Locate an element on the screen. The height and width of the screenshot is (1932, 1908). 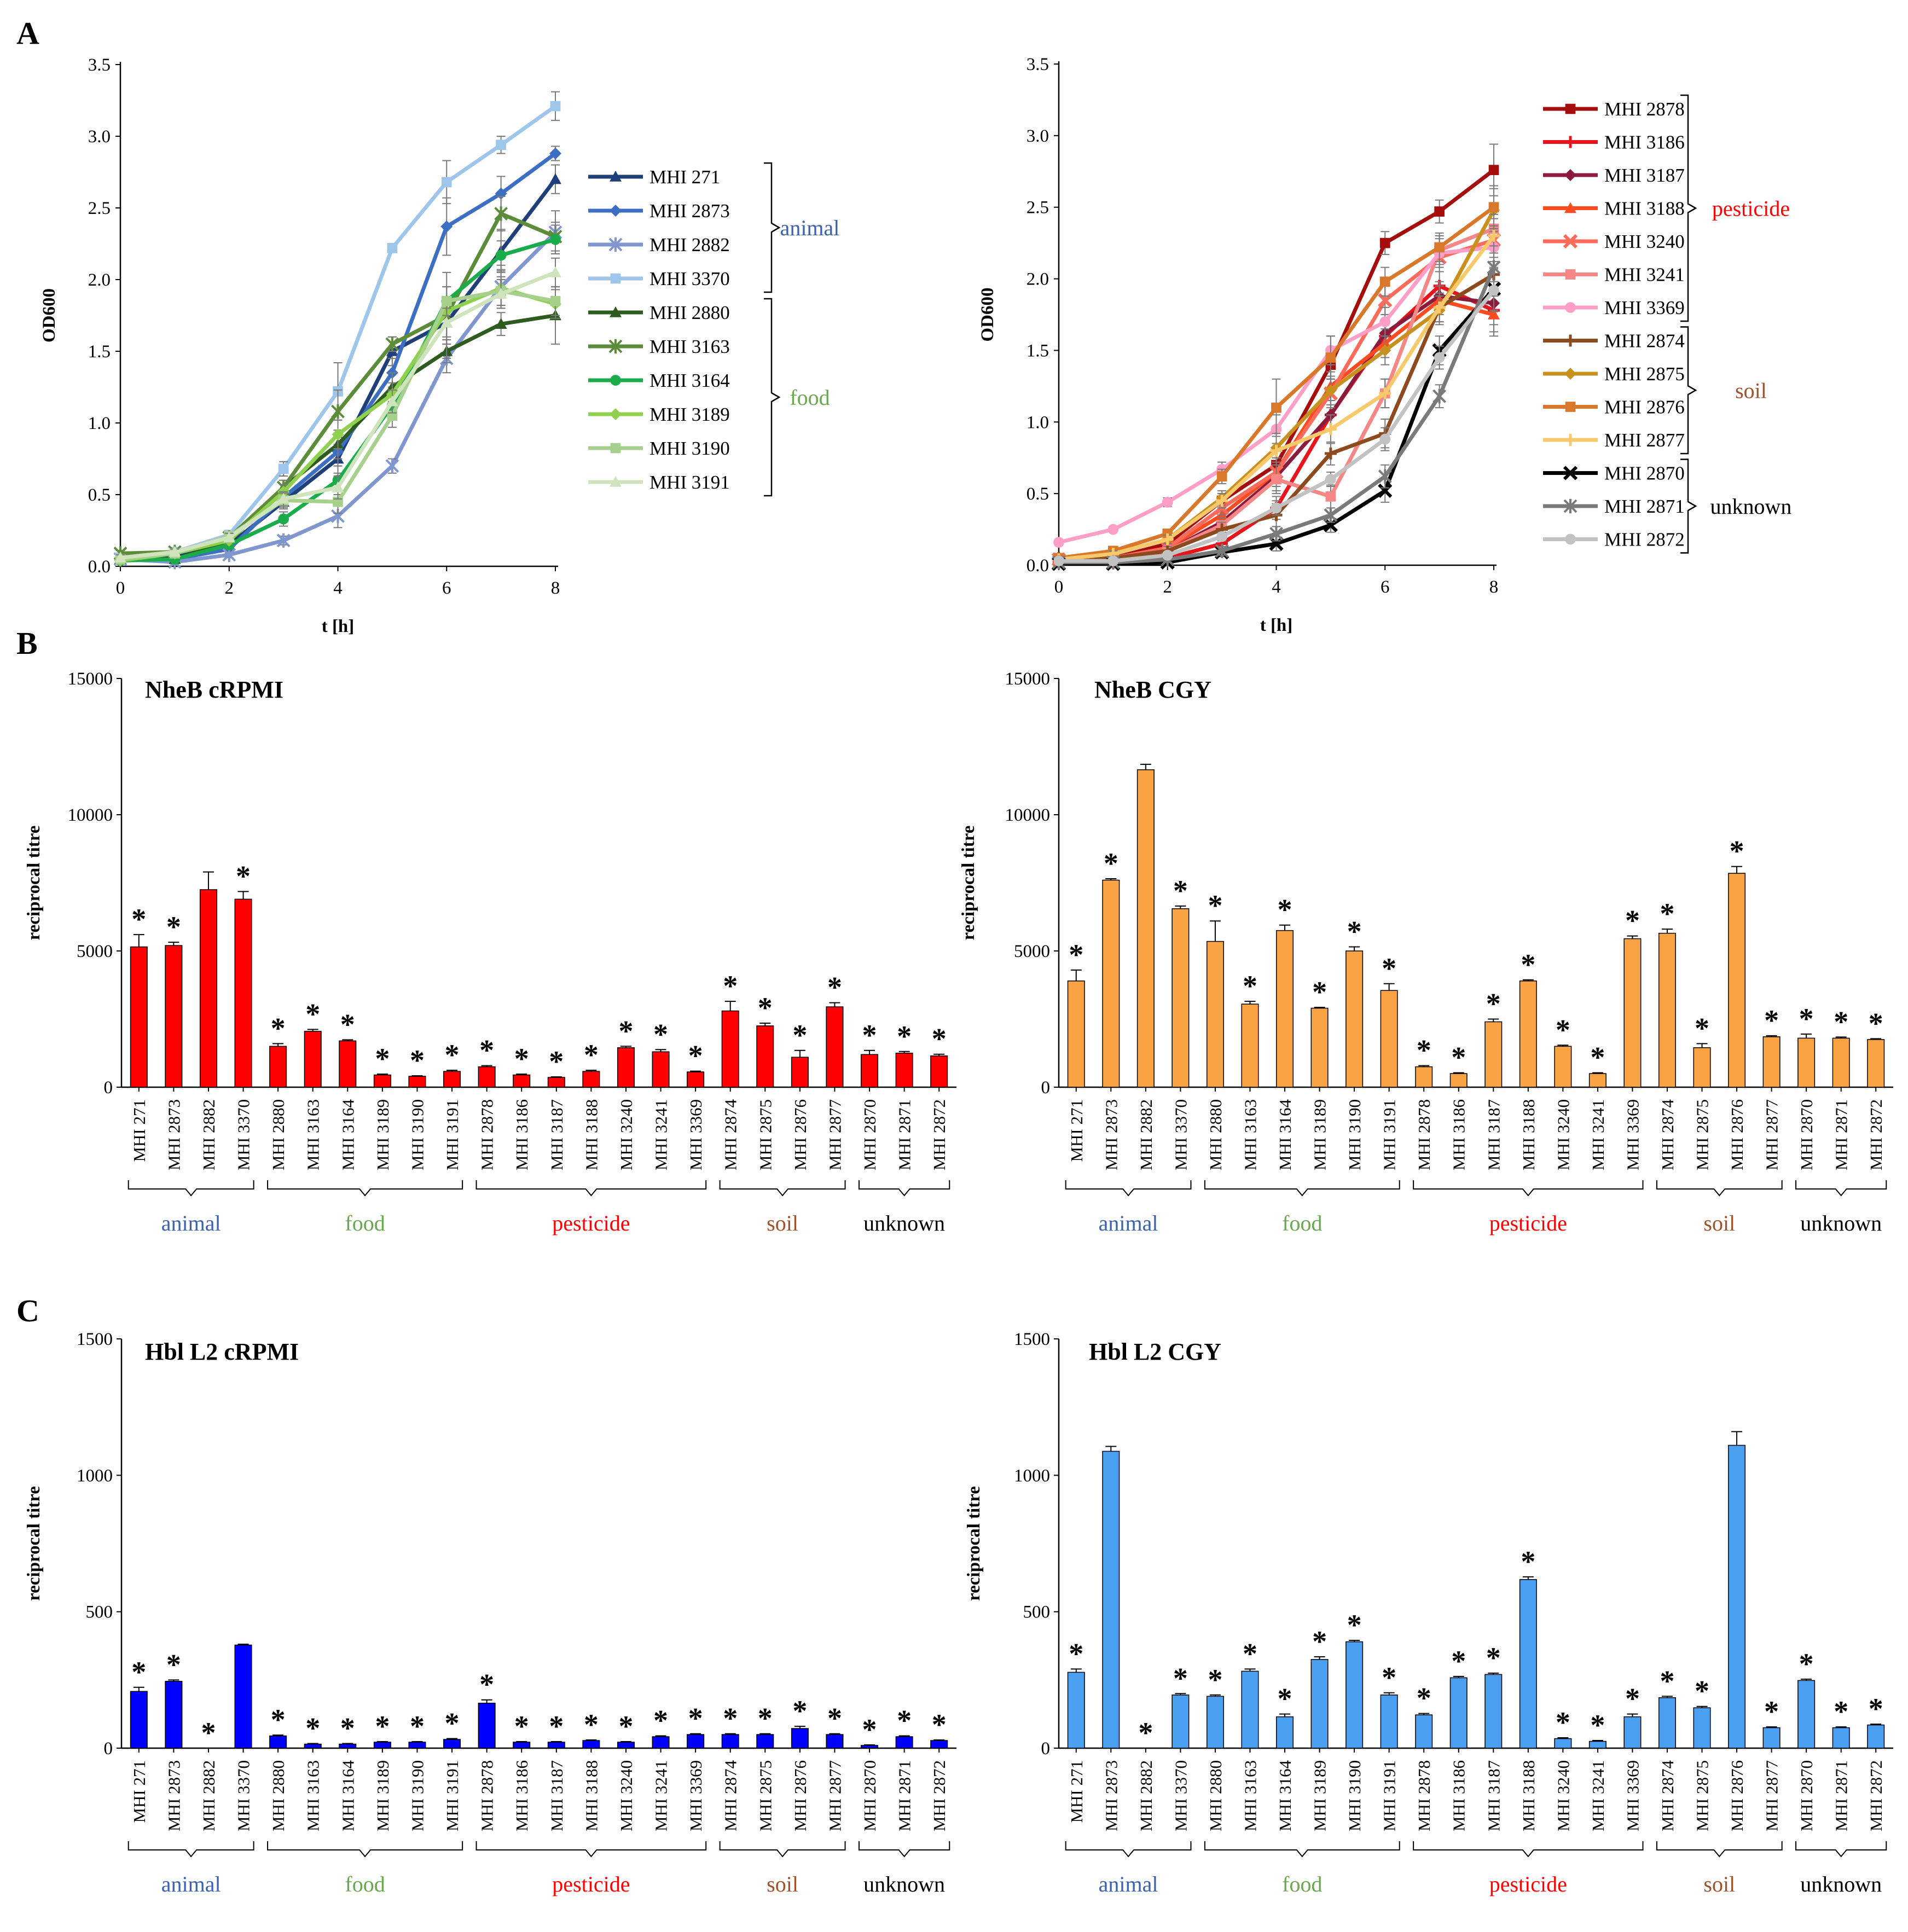
category-label: MHI 3188 is located at coordinates (1528, 1134).